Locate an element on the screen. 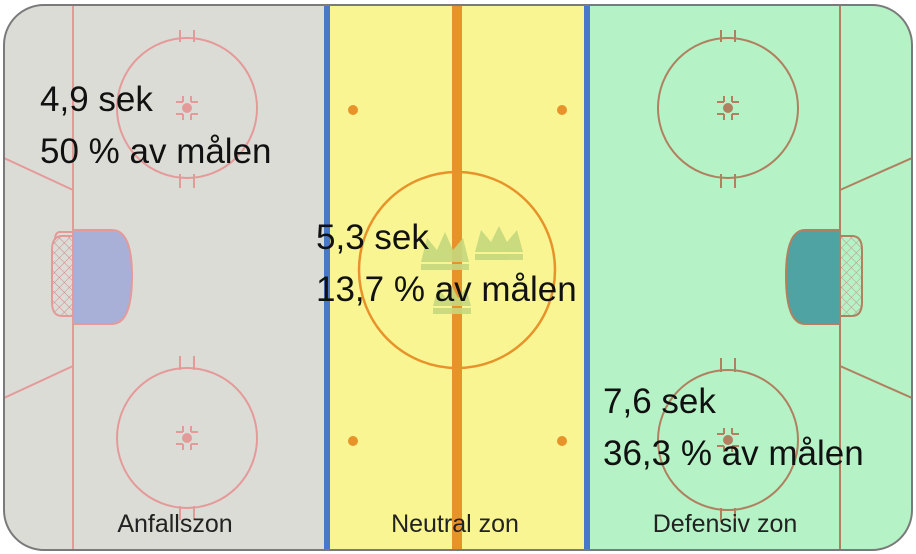 The image size is (916, 554). center-red-line is located at coordinates (457, 277).